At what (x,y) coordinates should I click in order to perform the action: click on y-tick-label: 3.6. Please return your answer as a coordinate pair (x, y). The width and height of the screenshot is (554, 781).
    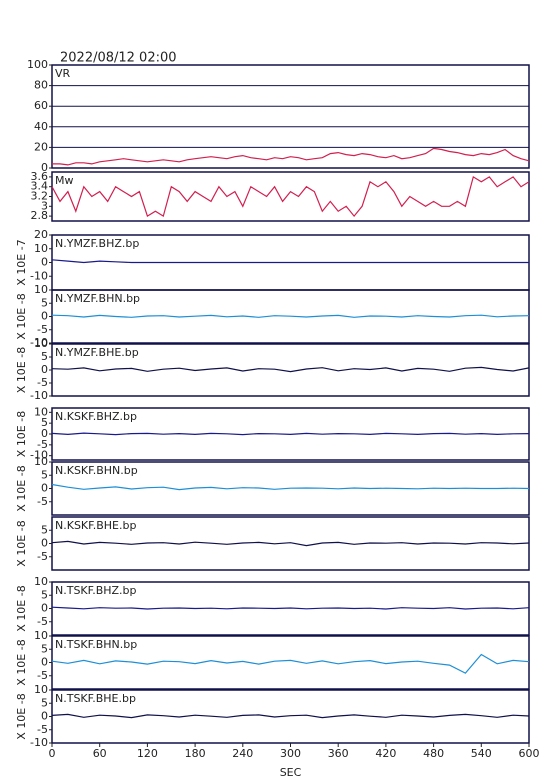
    Looking at the image, I should click on (40, 176).